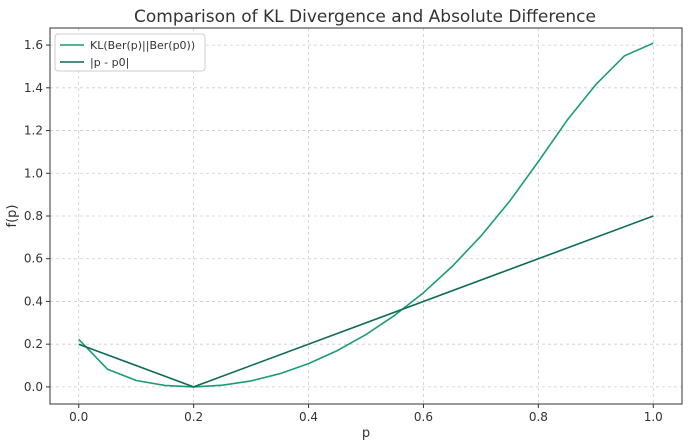  Describe the element at coordinates (33, 45) in the screenshot. I see `y-tick-label: 1.6` at that location.